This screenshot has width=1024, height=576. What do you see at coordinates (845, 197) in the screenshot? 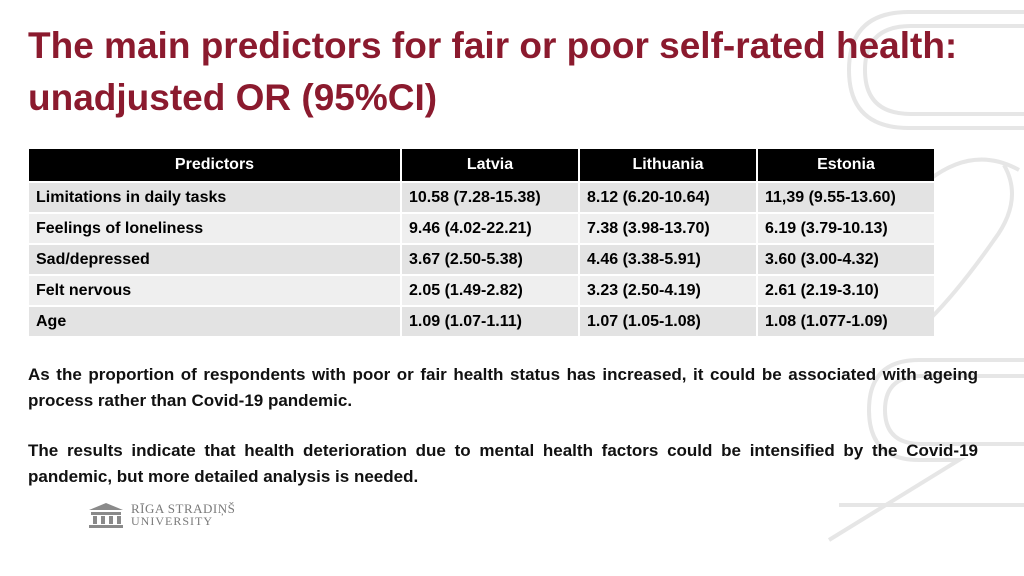
I see `estonia-cell: 11,39 (9.55-13.60)` at bounding box center [845, 197].